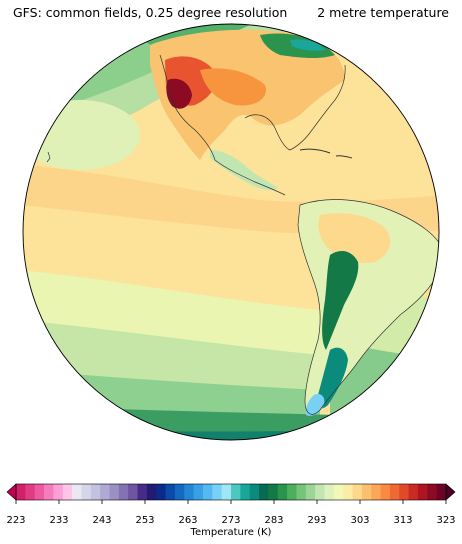 The image size is (462, 544). What do you see at coordinates (368, 307) in the screenshot?
I see `south-america-coastline` at bounding box center [368, 307].